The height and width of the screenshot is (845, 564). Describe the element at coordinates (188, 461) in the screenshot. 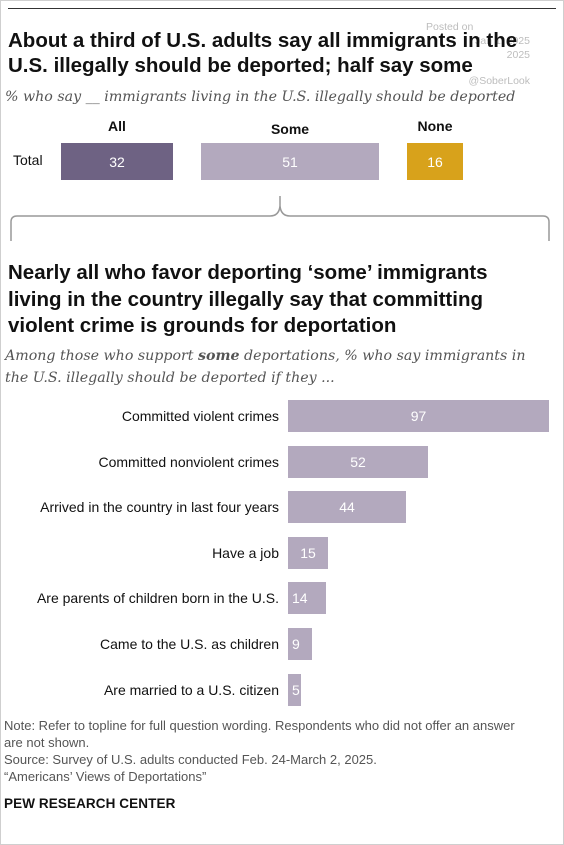

I see `bar-label: Committed nonviolent crimes` at that location.